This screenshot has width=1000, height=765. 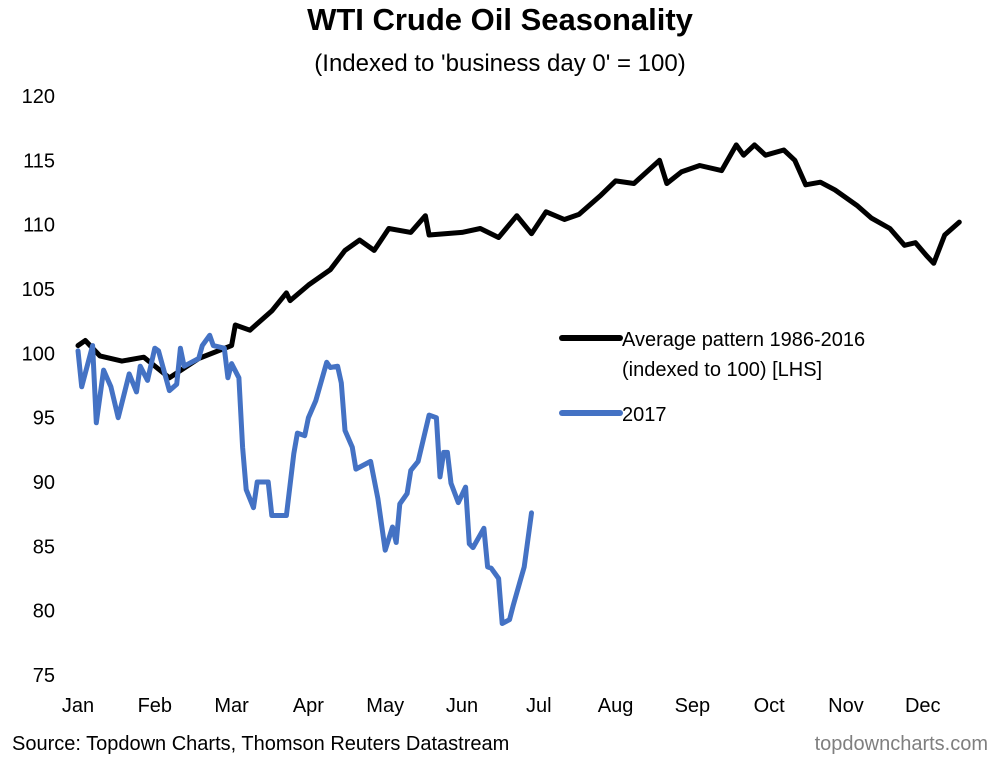 I want to click on legend-label-2017: 2017, so click(x=644, y=415).